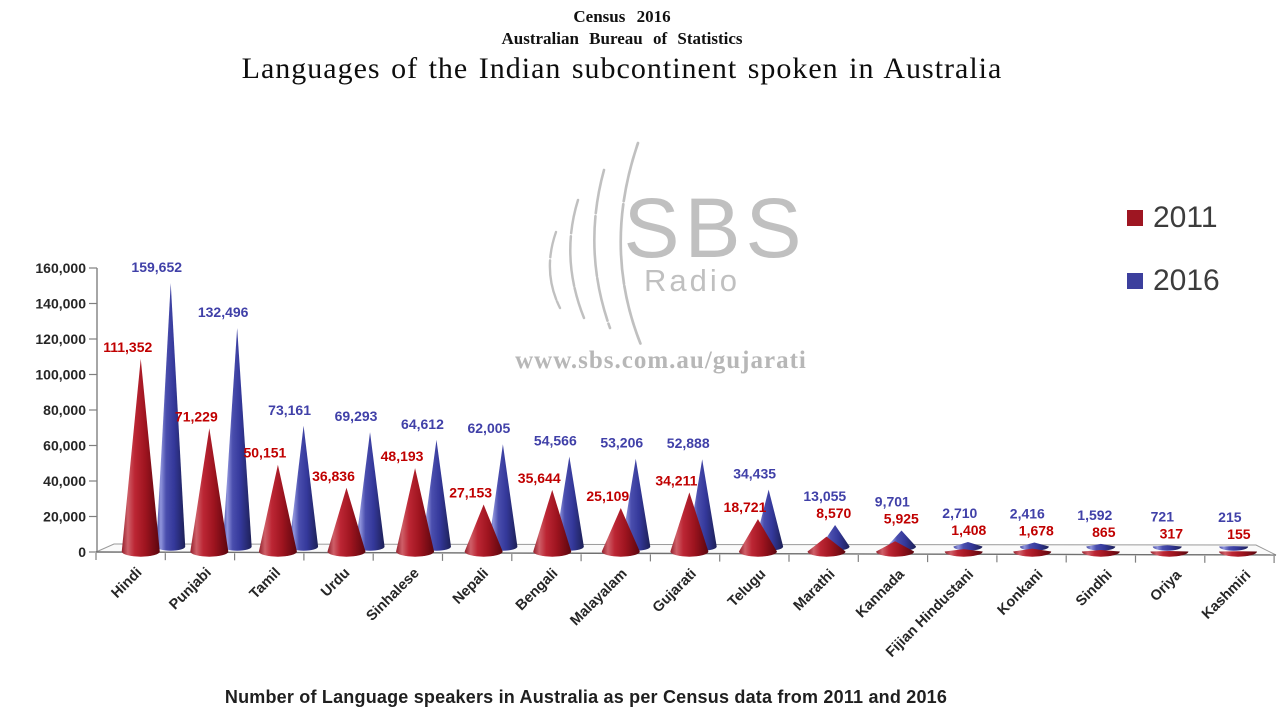  What do you see at coordinates (60, 375) in the screenshot?
I see `y-tick-label: 100,000` at bounding box center [60, 375].